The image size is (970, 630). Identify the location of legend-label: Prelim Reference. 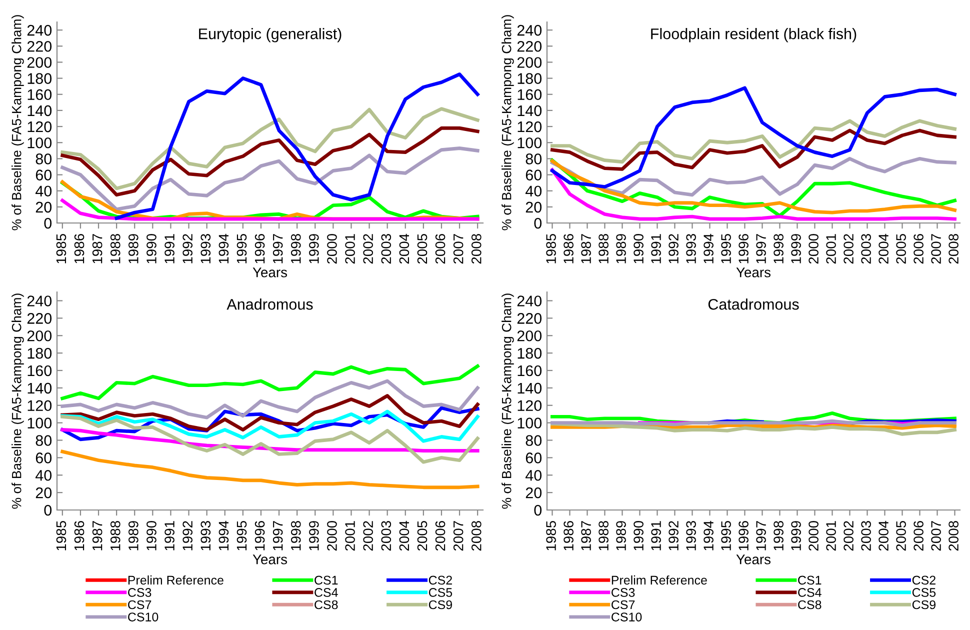
(659, 580).